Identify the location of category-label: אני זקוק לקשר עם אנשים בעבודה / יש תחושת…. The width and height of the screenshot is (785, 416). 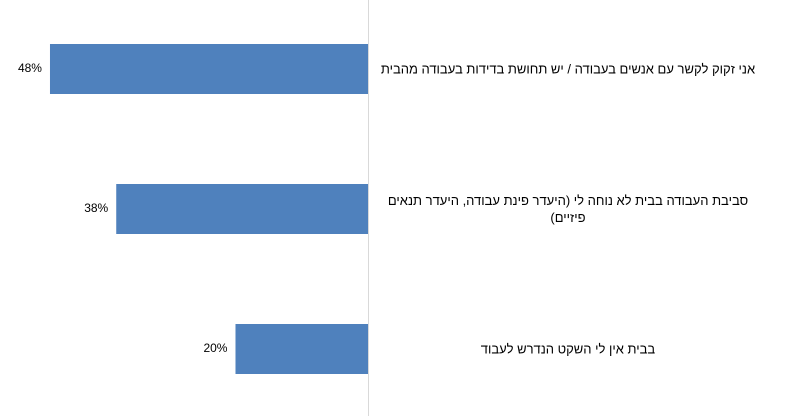
(568, 69).